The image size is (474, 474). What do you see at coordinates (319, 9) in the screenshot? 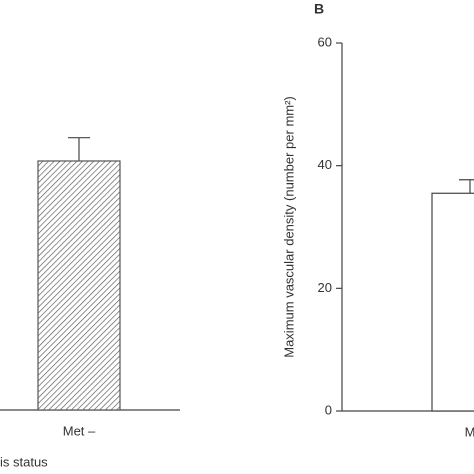
I see `panel-label: B` at bounding box center [319, 9].